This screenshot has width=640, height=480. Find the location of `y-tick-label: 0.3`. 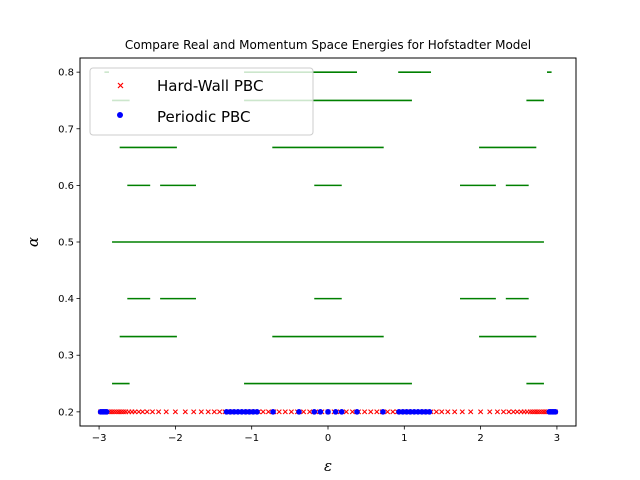

y-tick-label: 0.3 is located at coordinates (66, 356).